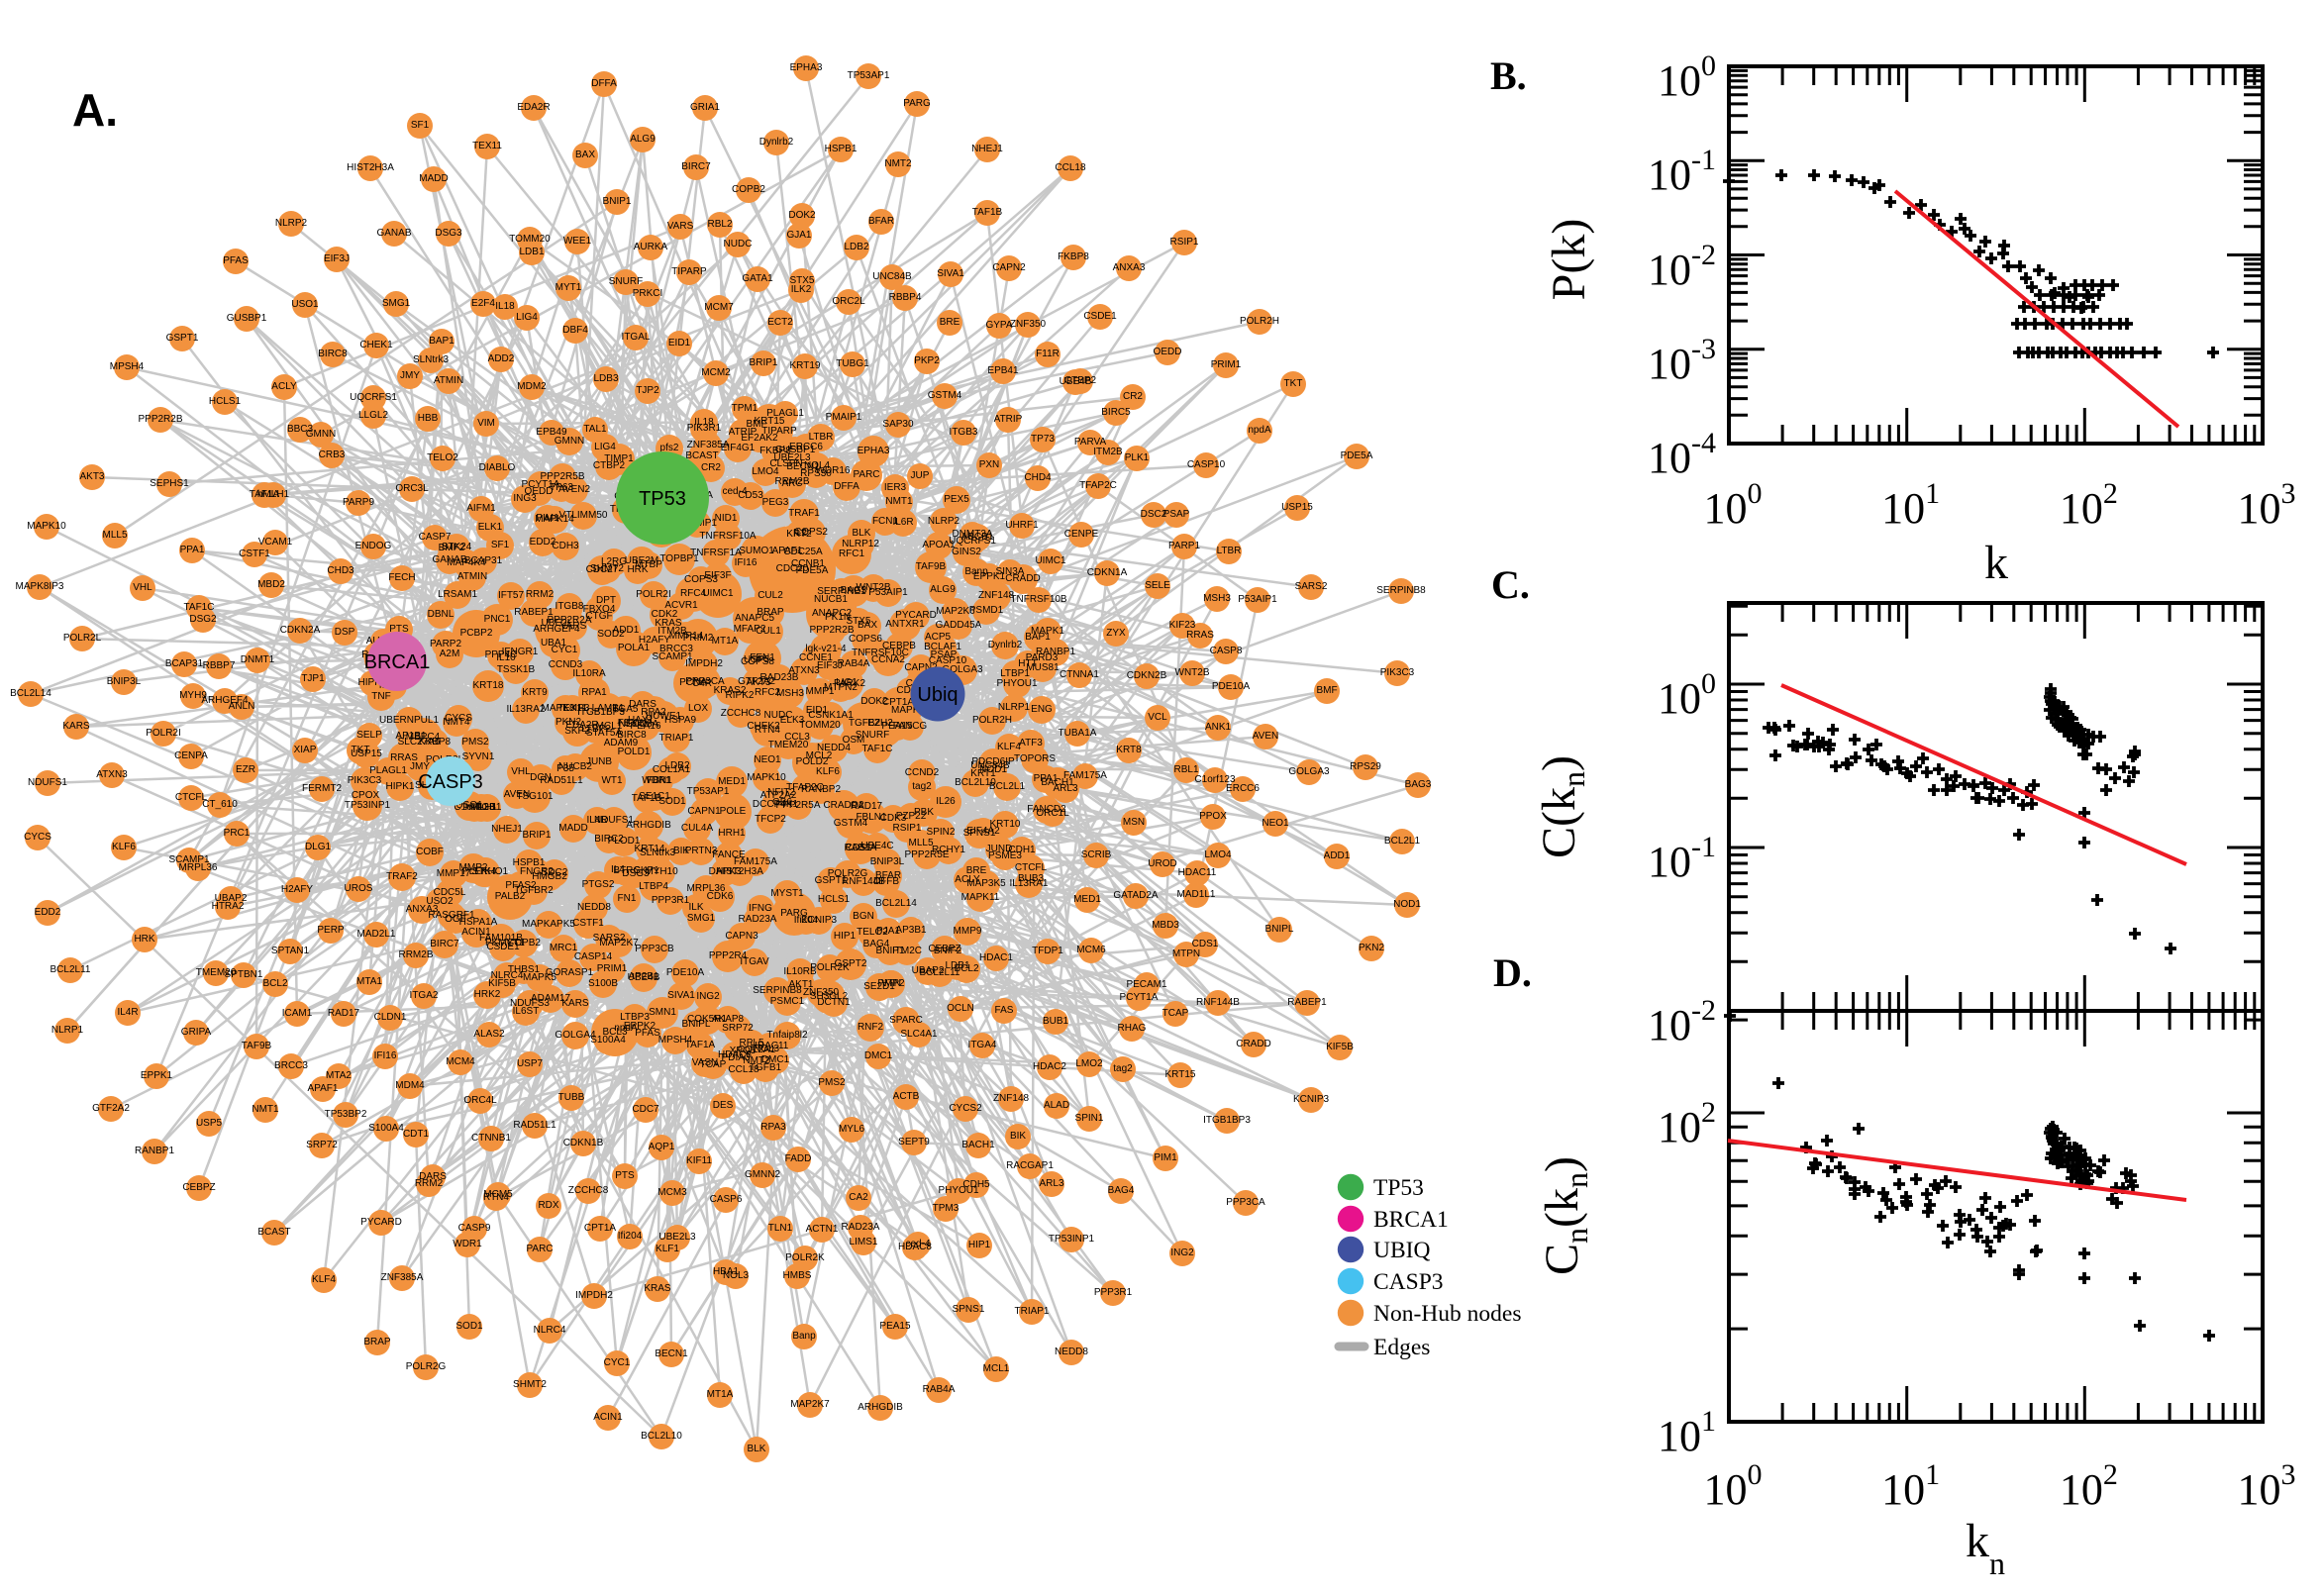  I want to click on svg-text: BRE, so click(977, 870).